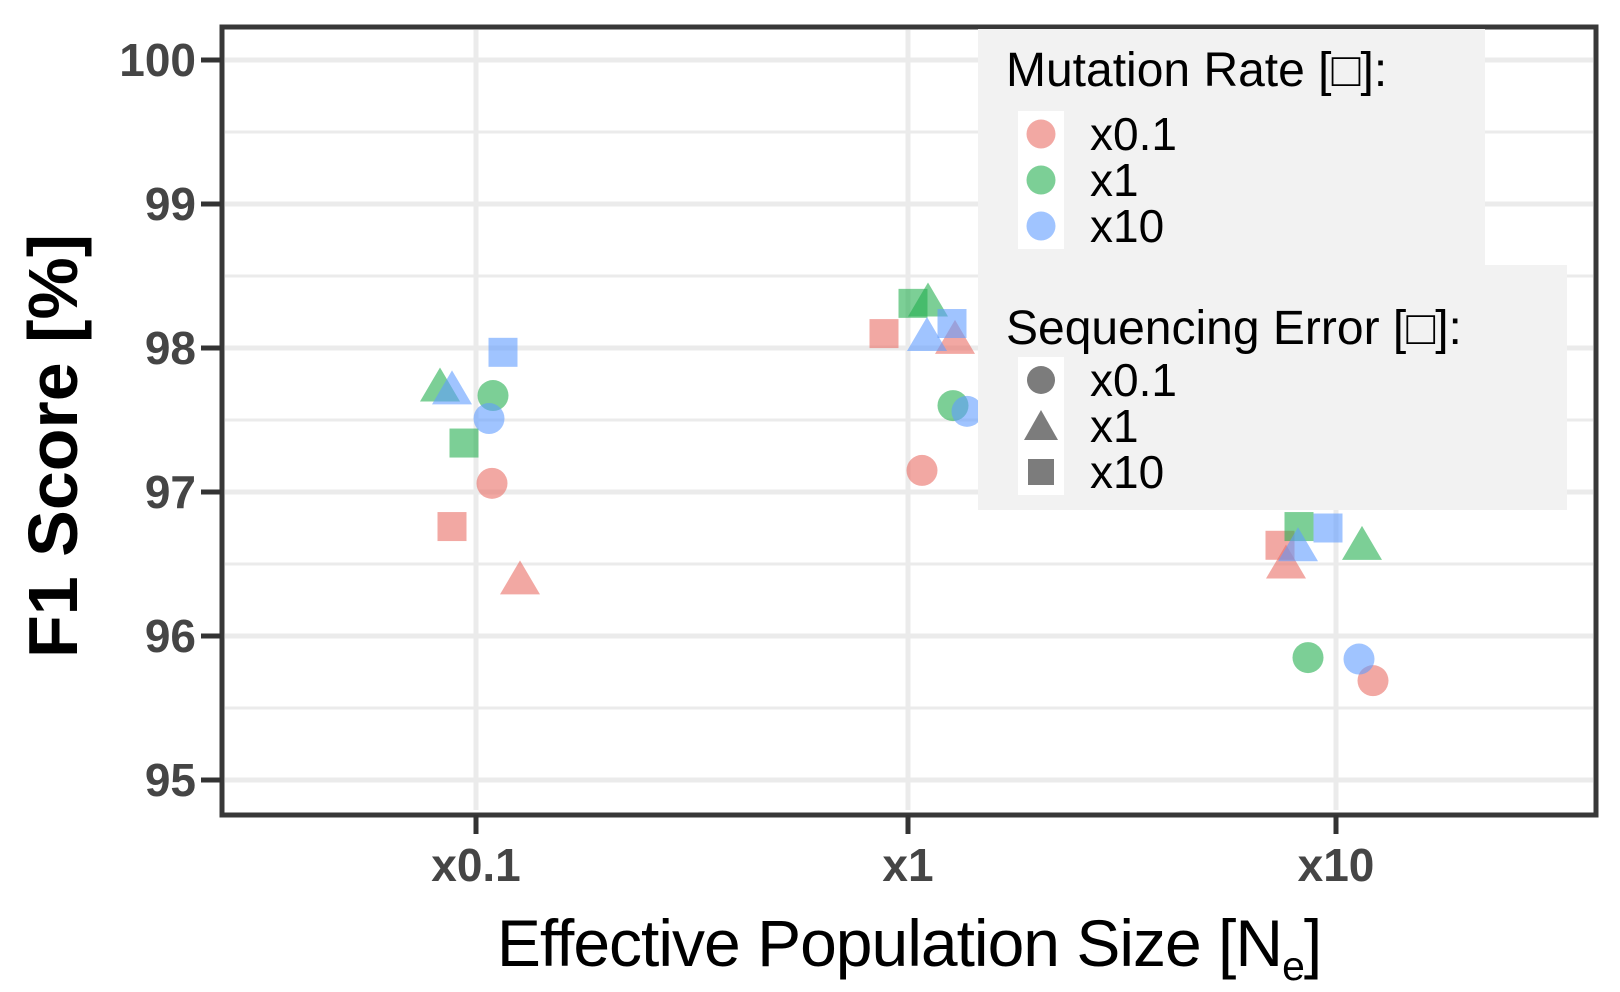 Image resolution: width=1620 pixels, height=992 pixels. Describe the element at coordinates (452, 387) in the screenshot. I see `point-x0.1-mux10-errx1` at that location.